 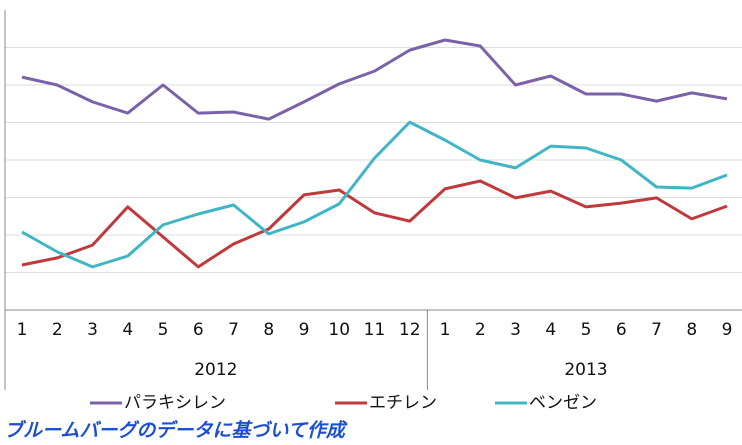 I want to click on legend-label: エチレン, so click(x=403, y=403).